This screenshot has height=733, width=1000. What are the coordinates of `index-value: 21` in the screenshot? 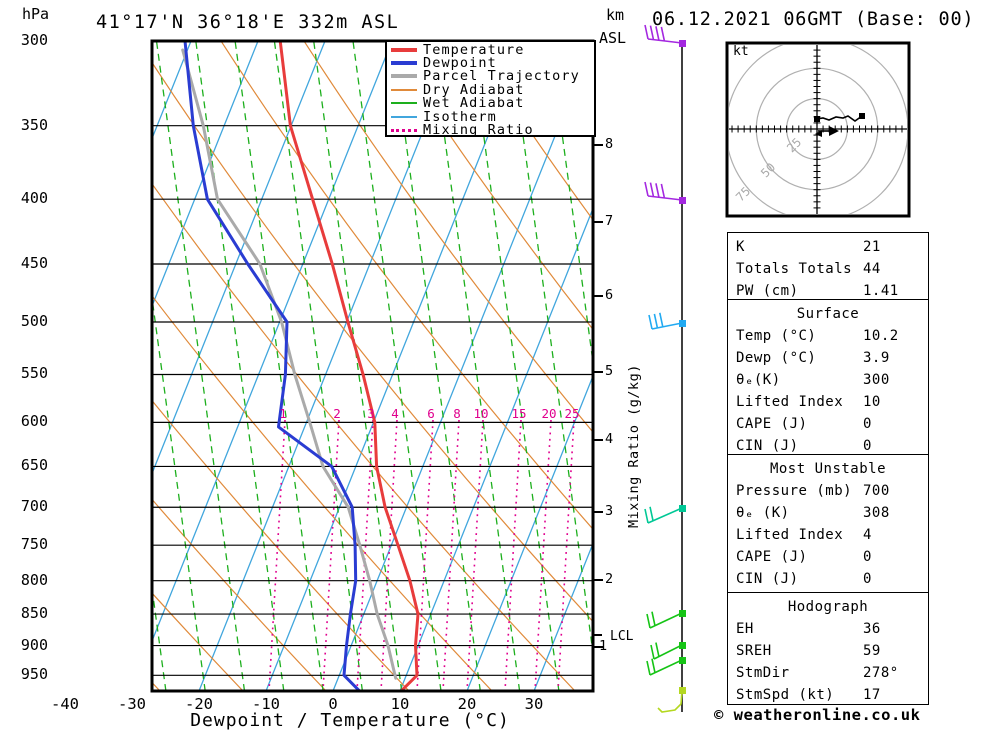 It's located at (872, 247).